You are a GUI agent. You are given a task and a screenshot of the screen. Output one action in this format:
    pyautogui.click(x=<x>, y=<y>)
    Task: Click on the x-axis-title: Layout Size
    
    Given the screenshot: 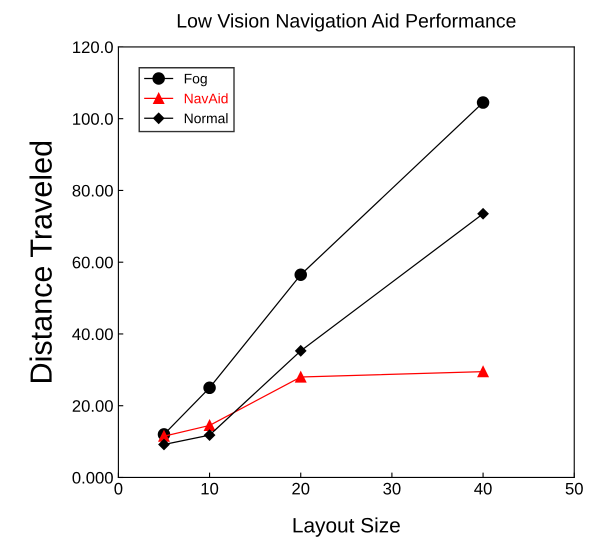 What is the action you would take?
    pyautogui.click(x=347, y=527)
    